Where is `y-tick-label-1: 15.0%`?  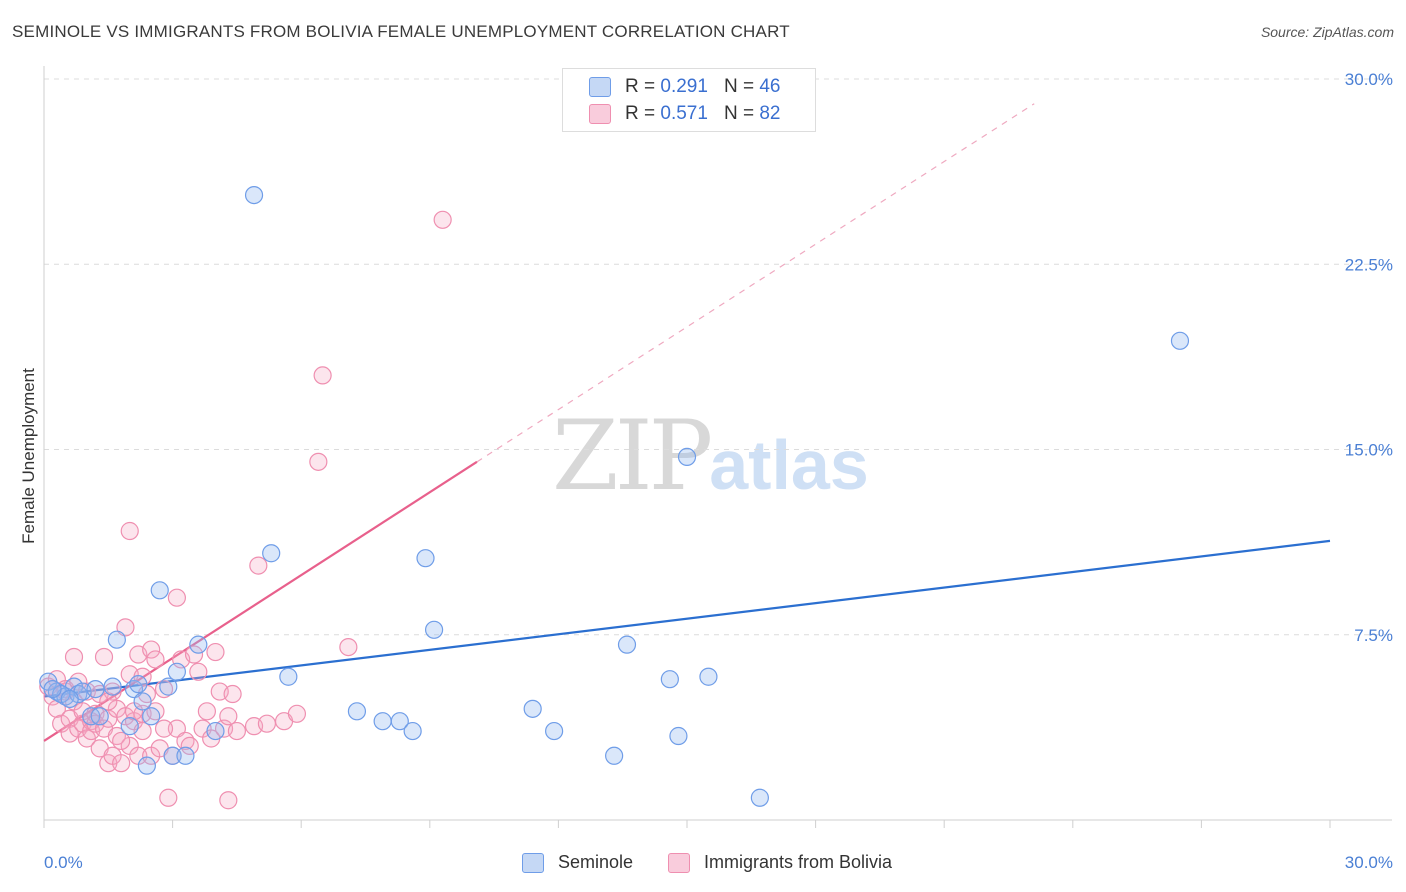 y-tick-label-1: 15.0% is located at coordinates (1369, 450).